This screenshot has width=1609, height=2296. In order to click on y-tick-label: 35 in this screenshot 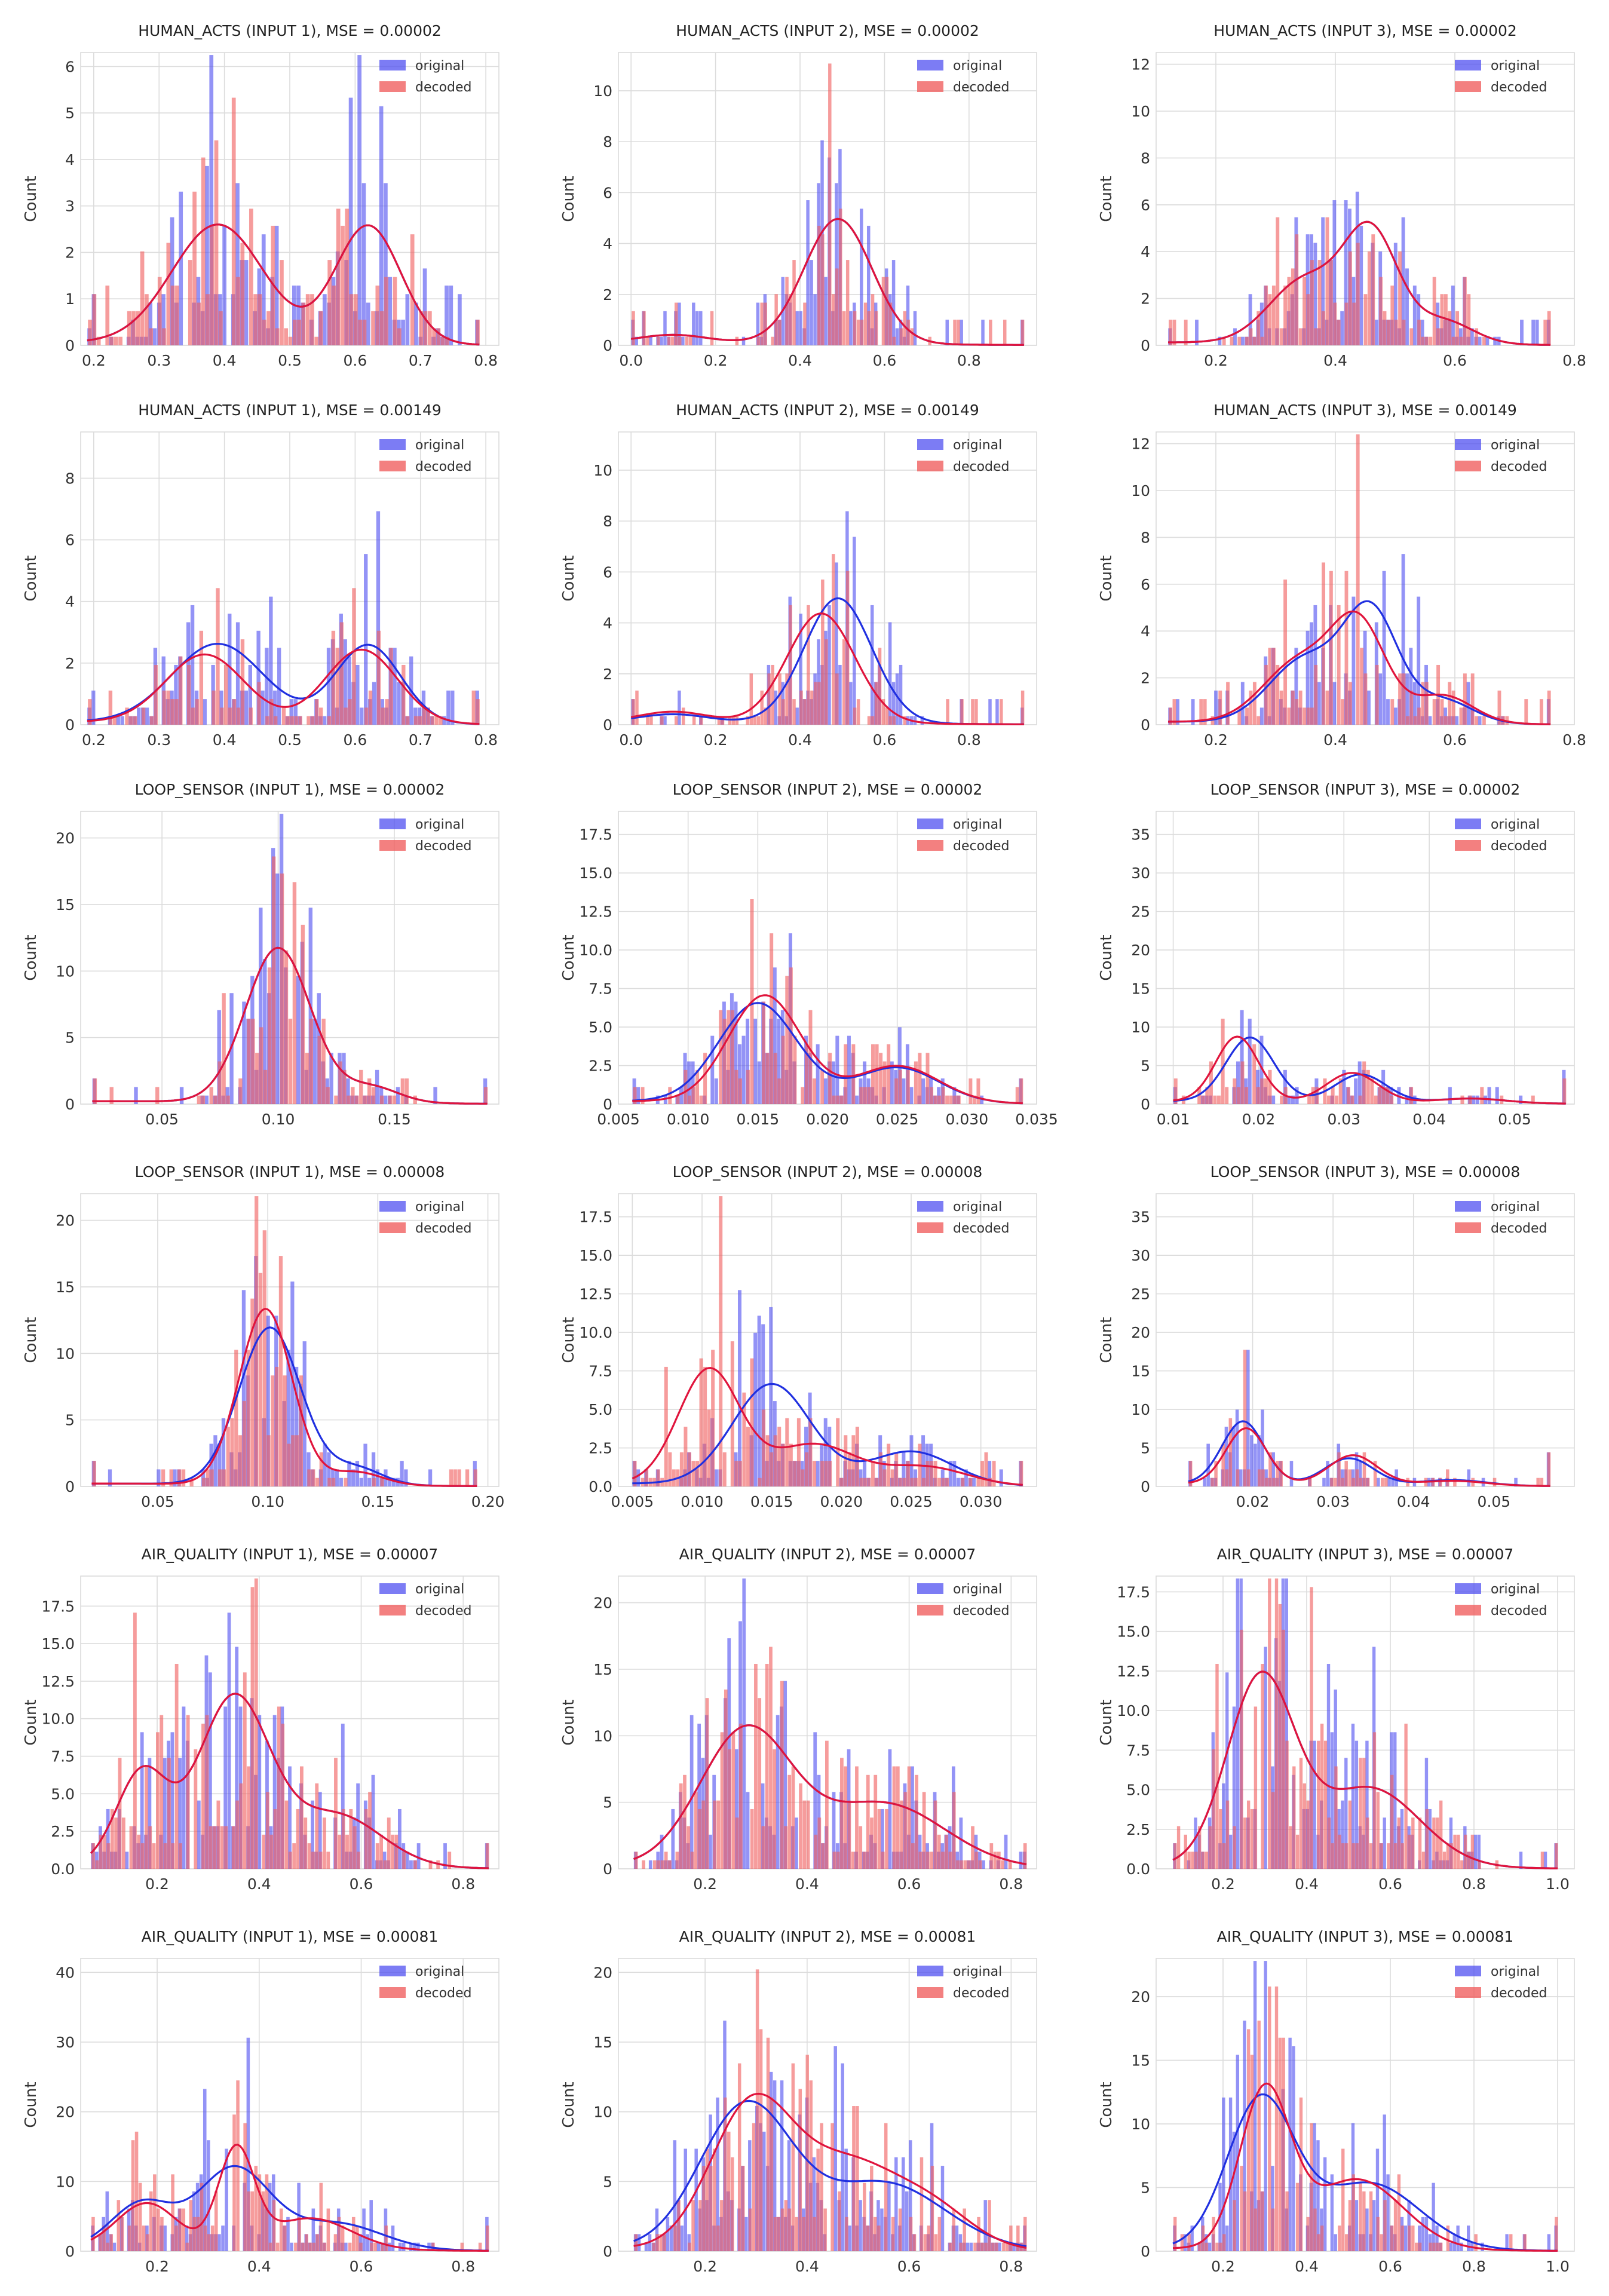, I will do `click(1141, 1218)`.